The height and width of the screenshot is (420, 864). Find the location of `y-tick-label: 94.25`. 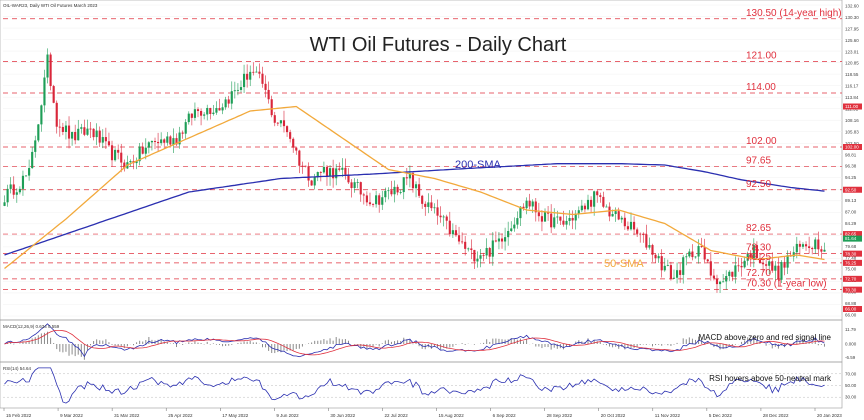

y-tick-label: 94.25 is located at coordinates (851, 177).